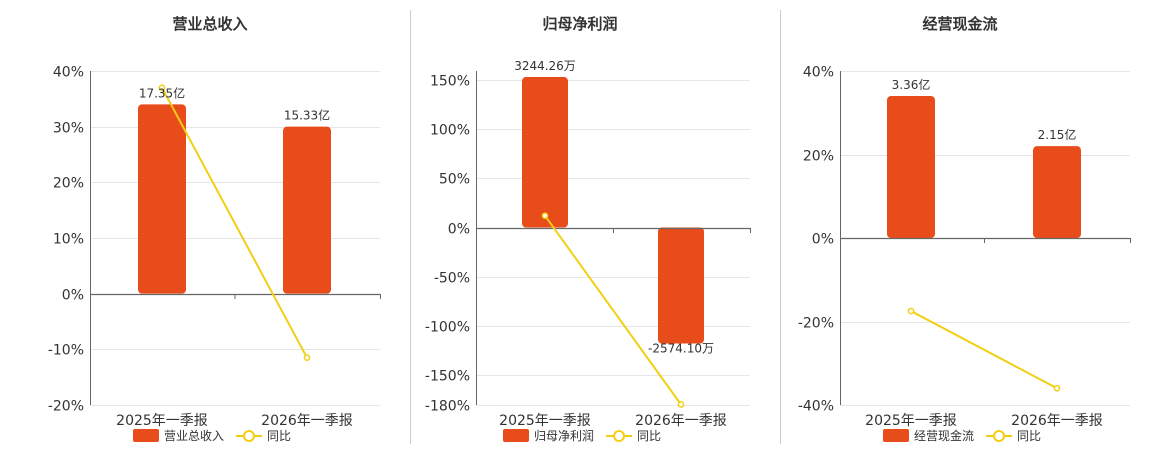  I want to click on y-tick-label: 50%, so click(454, 180).